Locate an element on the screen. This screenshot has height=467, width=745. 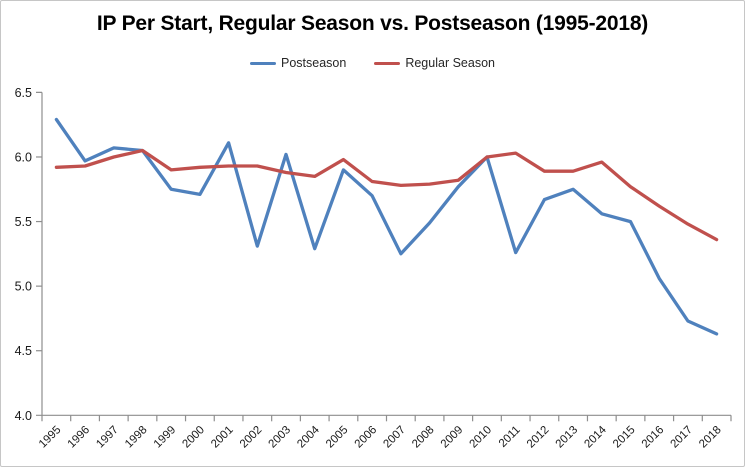
x-axis-label: 2017 is located at coordinates (681, 437).